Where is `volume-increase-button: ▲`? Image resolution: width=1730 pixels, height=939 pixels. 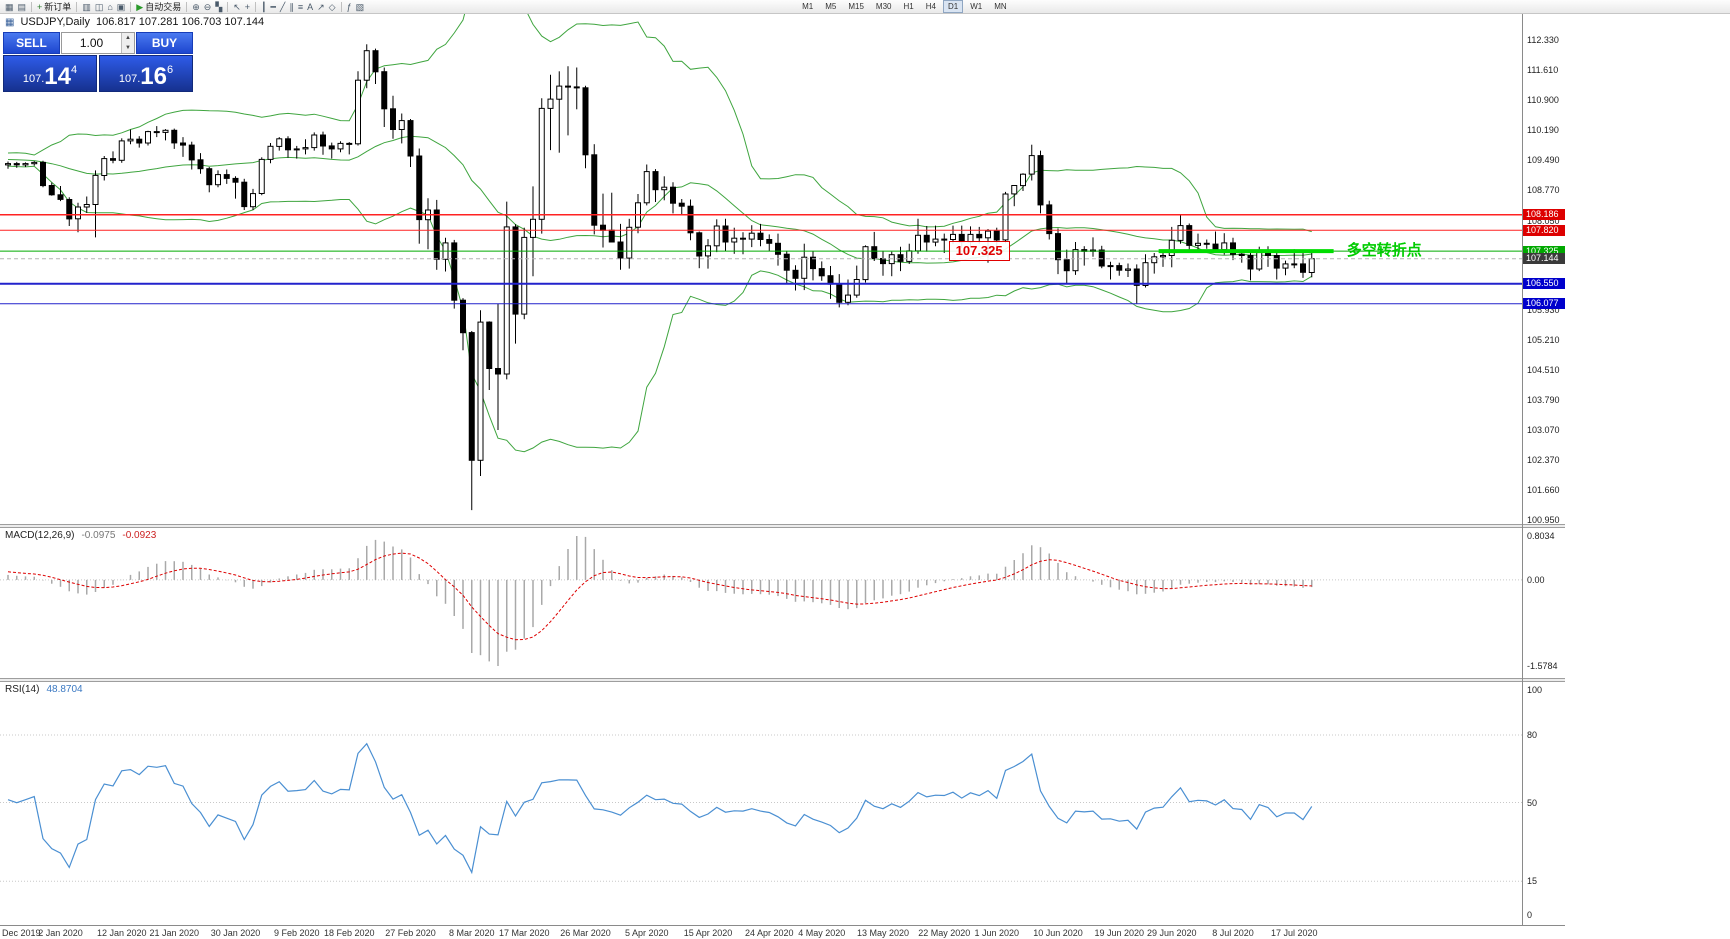 volume-increase-button: ▲ is located at coordinates (128, 38).